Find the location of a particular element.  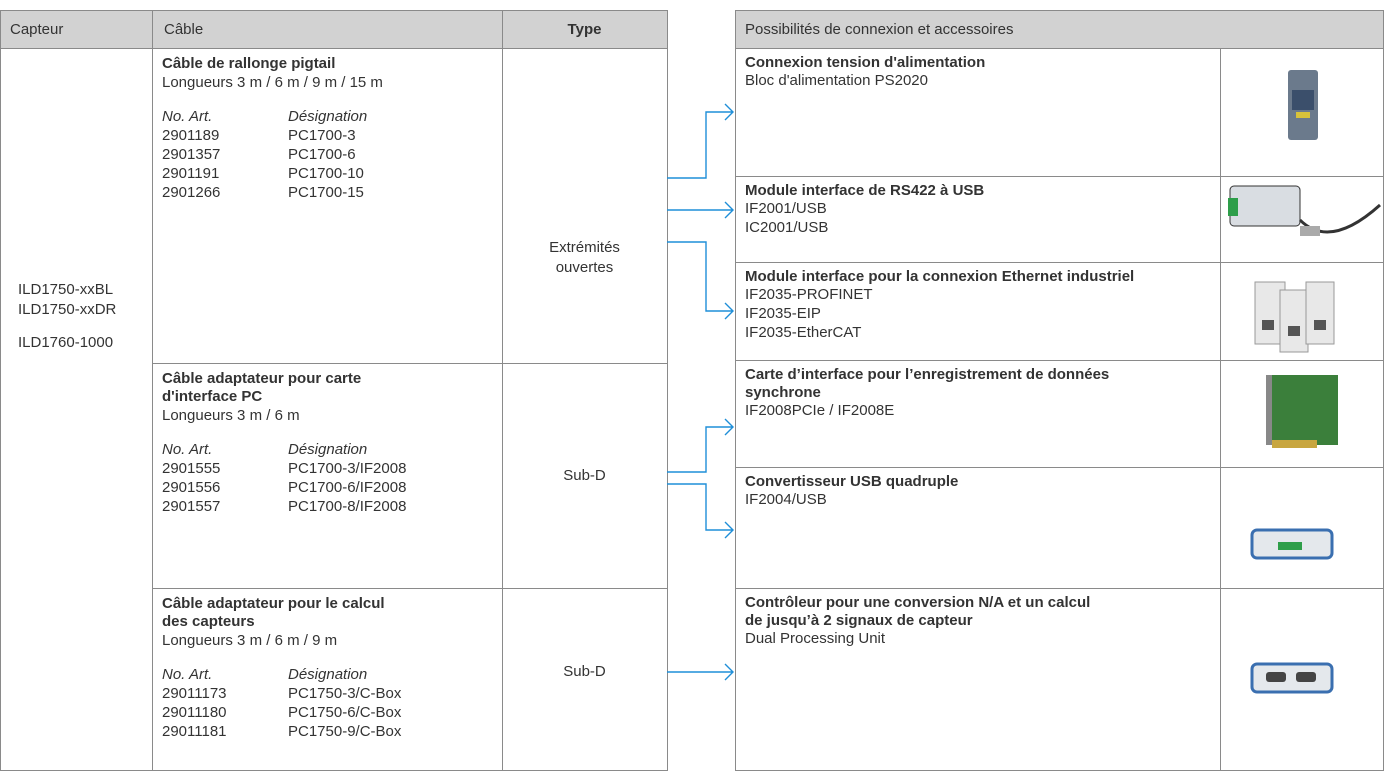

article-number: 2901266 is located at coordinates (191, 192).